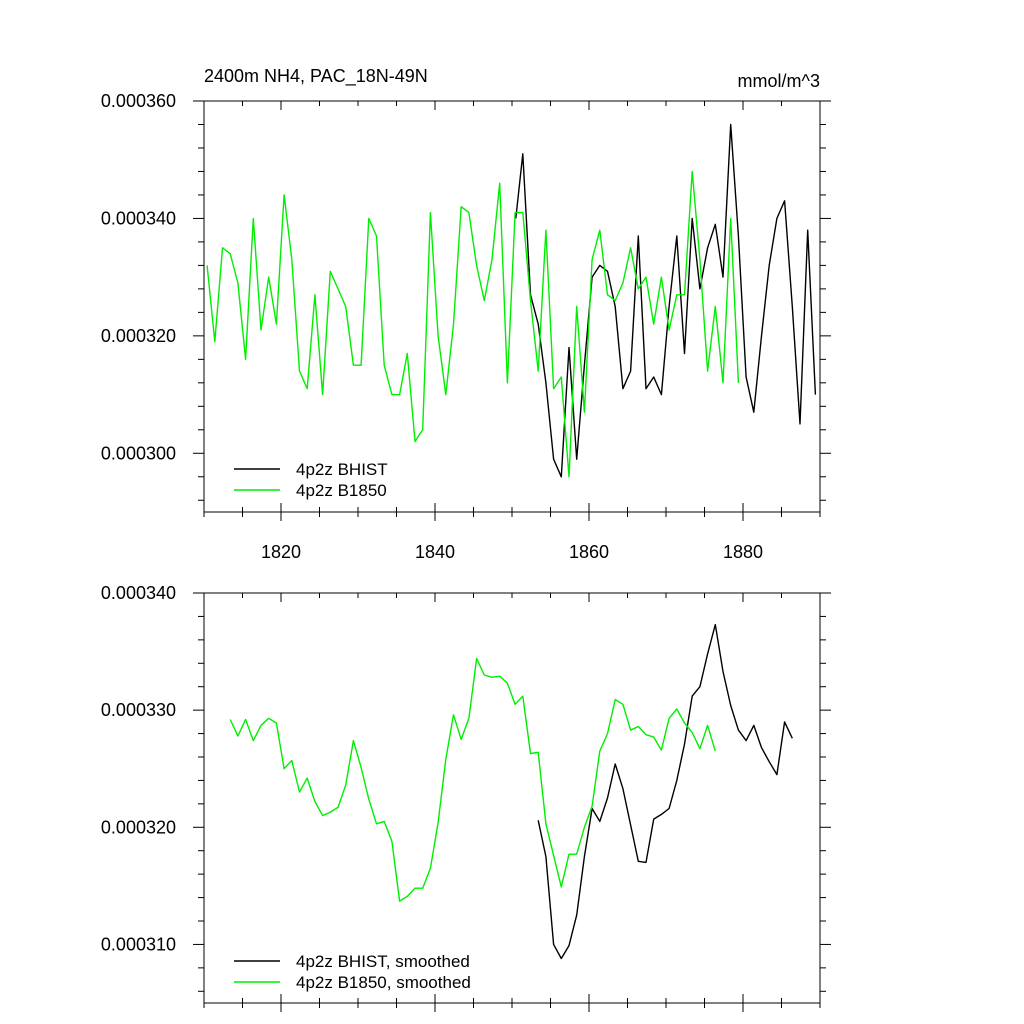 Image resolution: width=1024 pixels, height=1024 pixels. Describe the element at coordinates (666, 300) in the screenshot. I see `series-line-4p2z-bhist-top` at that location.